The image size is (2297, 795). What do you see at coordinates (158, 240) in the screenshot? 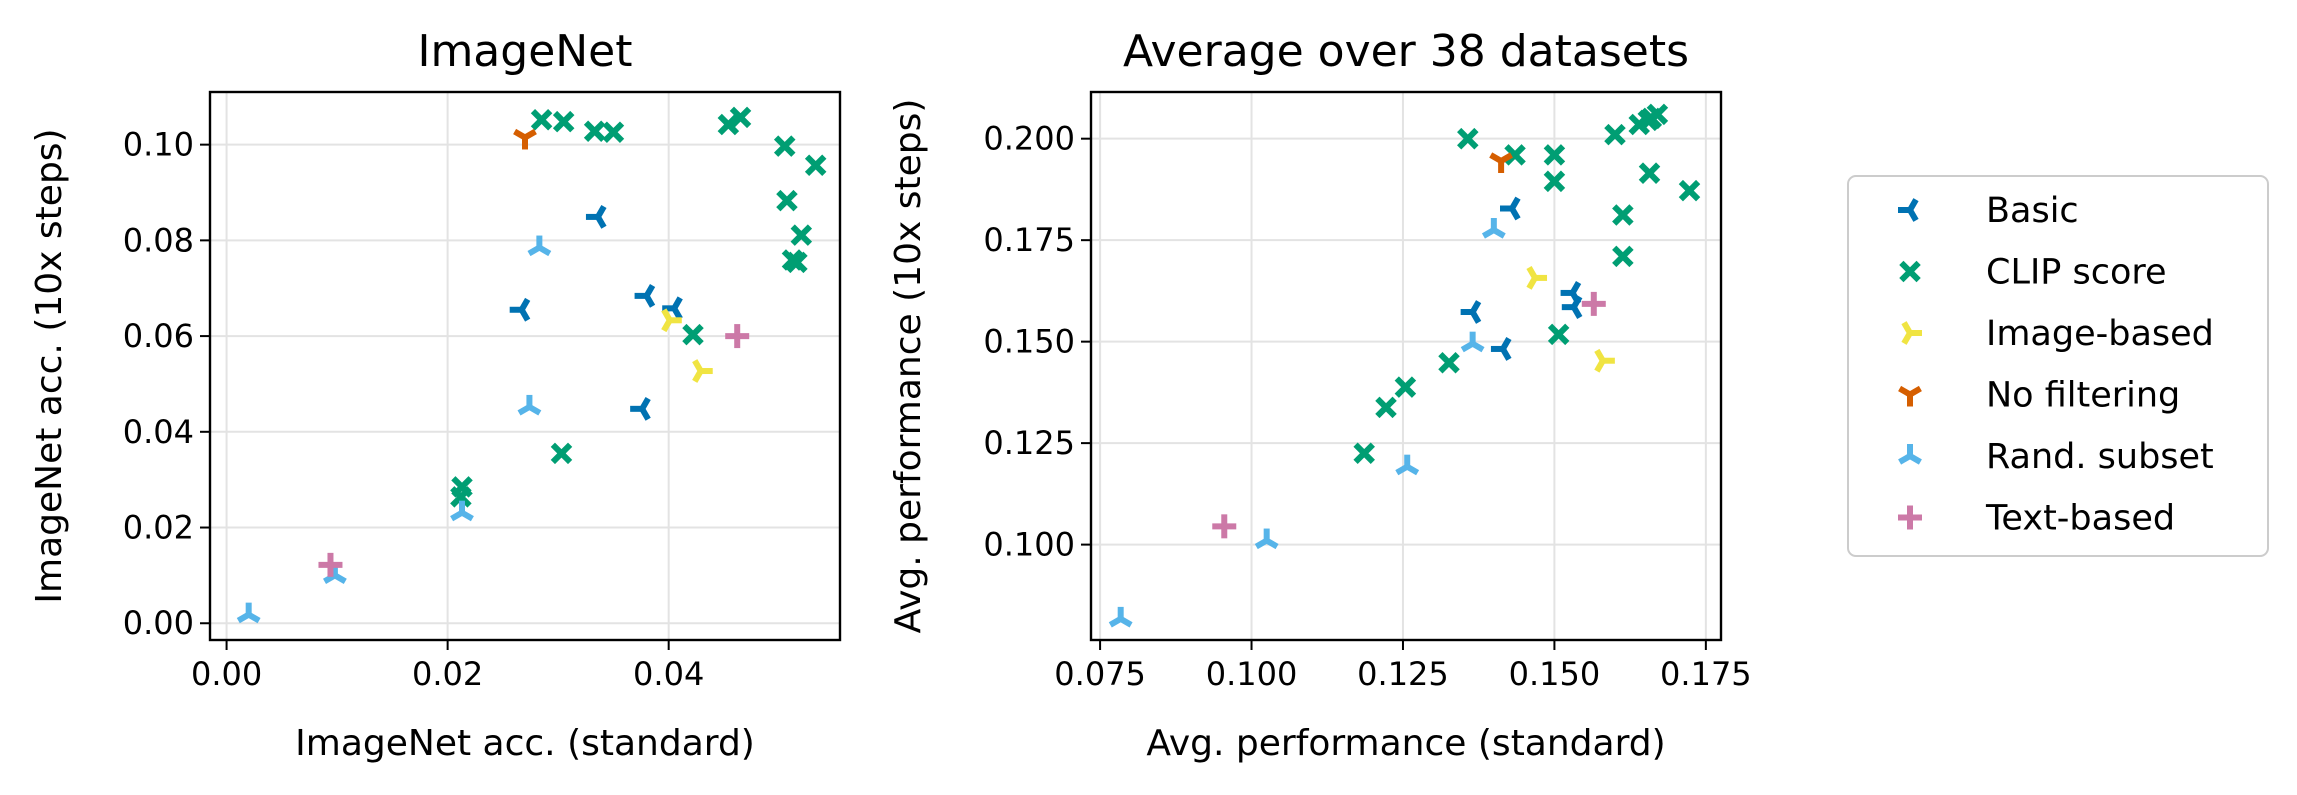
I see `y-tick-label: 0.08` at bounding box center [158, 240].